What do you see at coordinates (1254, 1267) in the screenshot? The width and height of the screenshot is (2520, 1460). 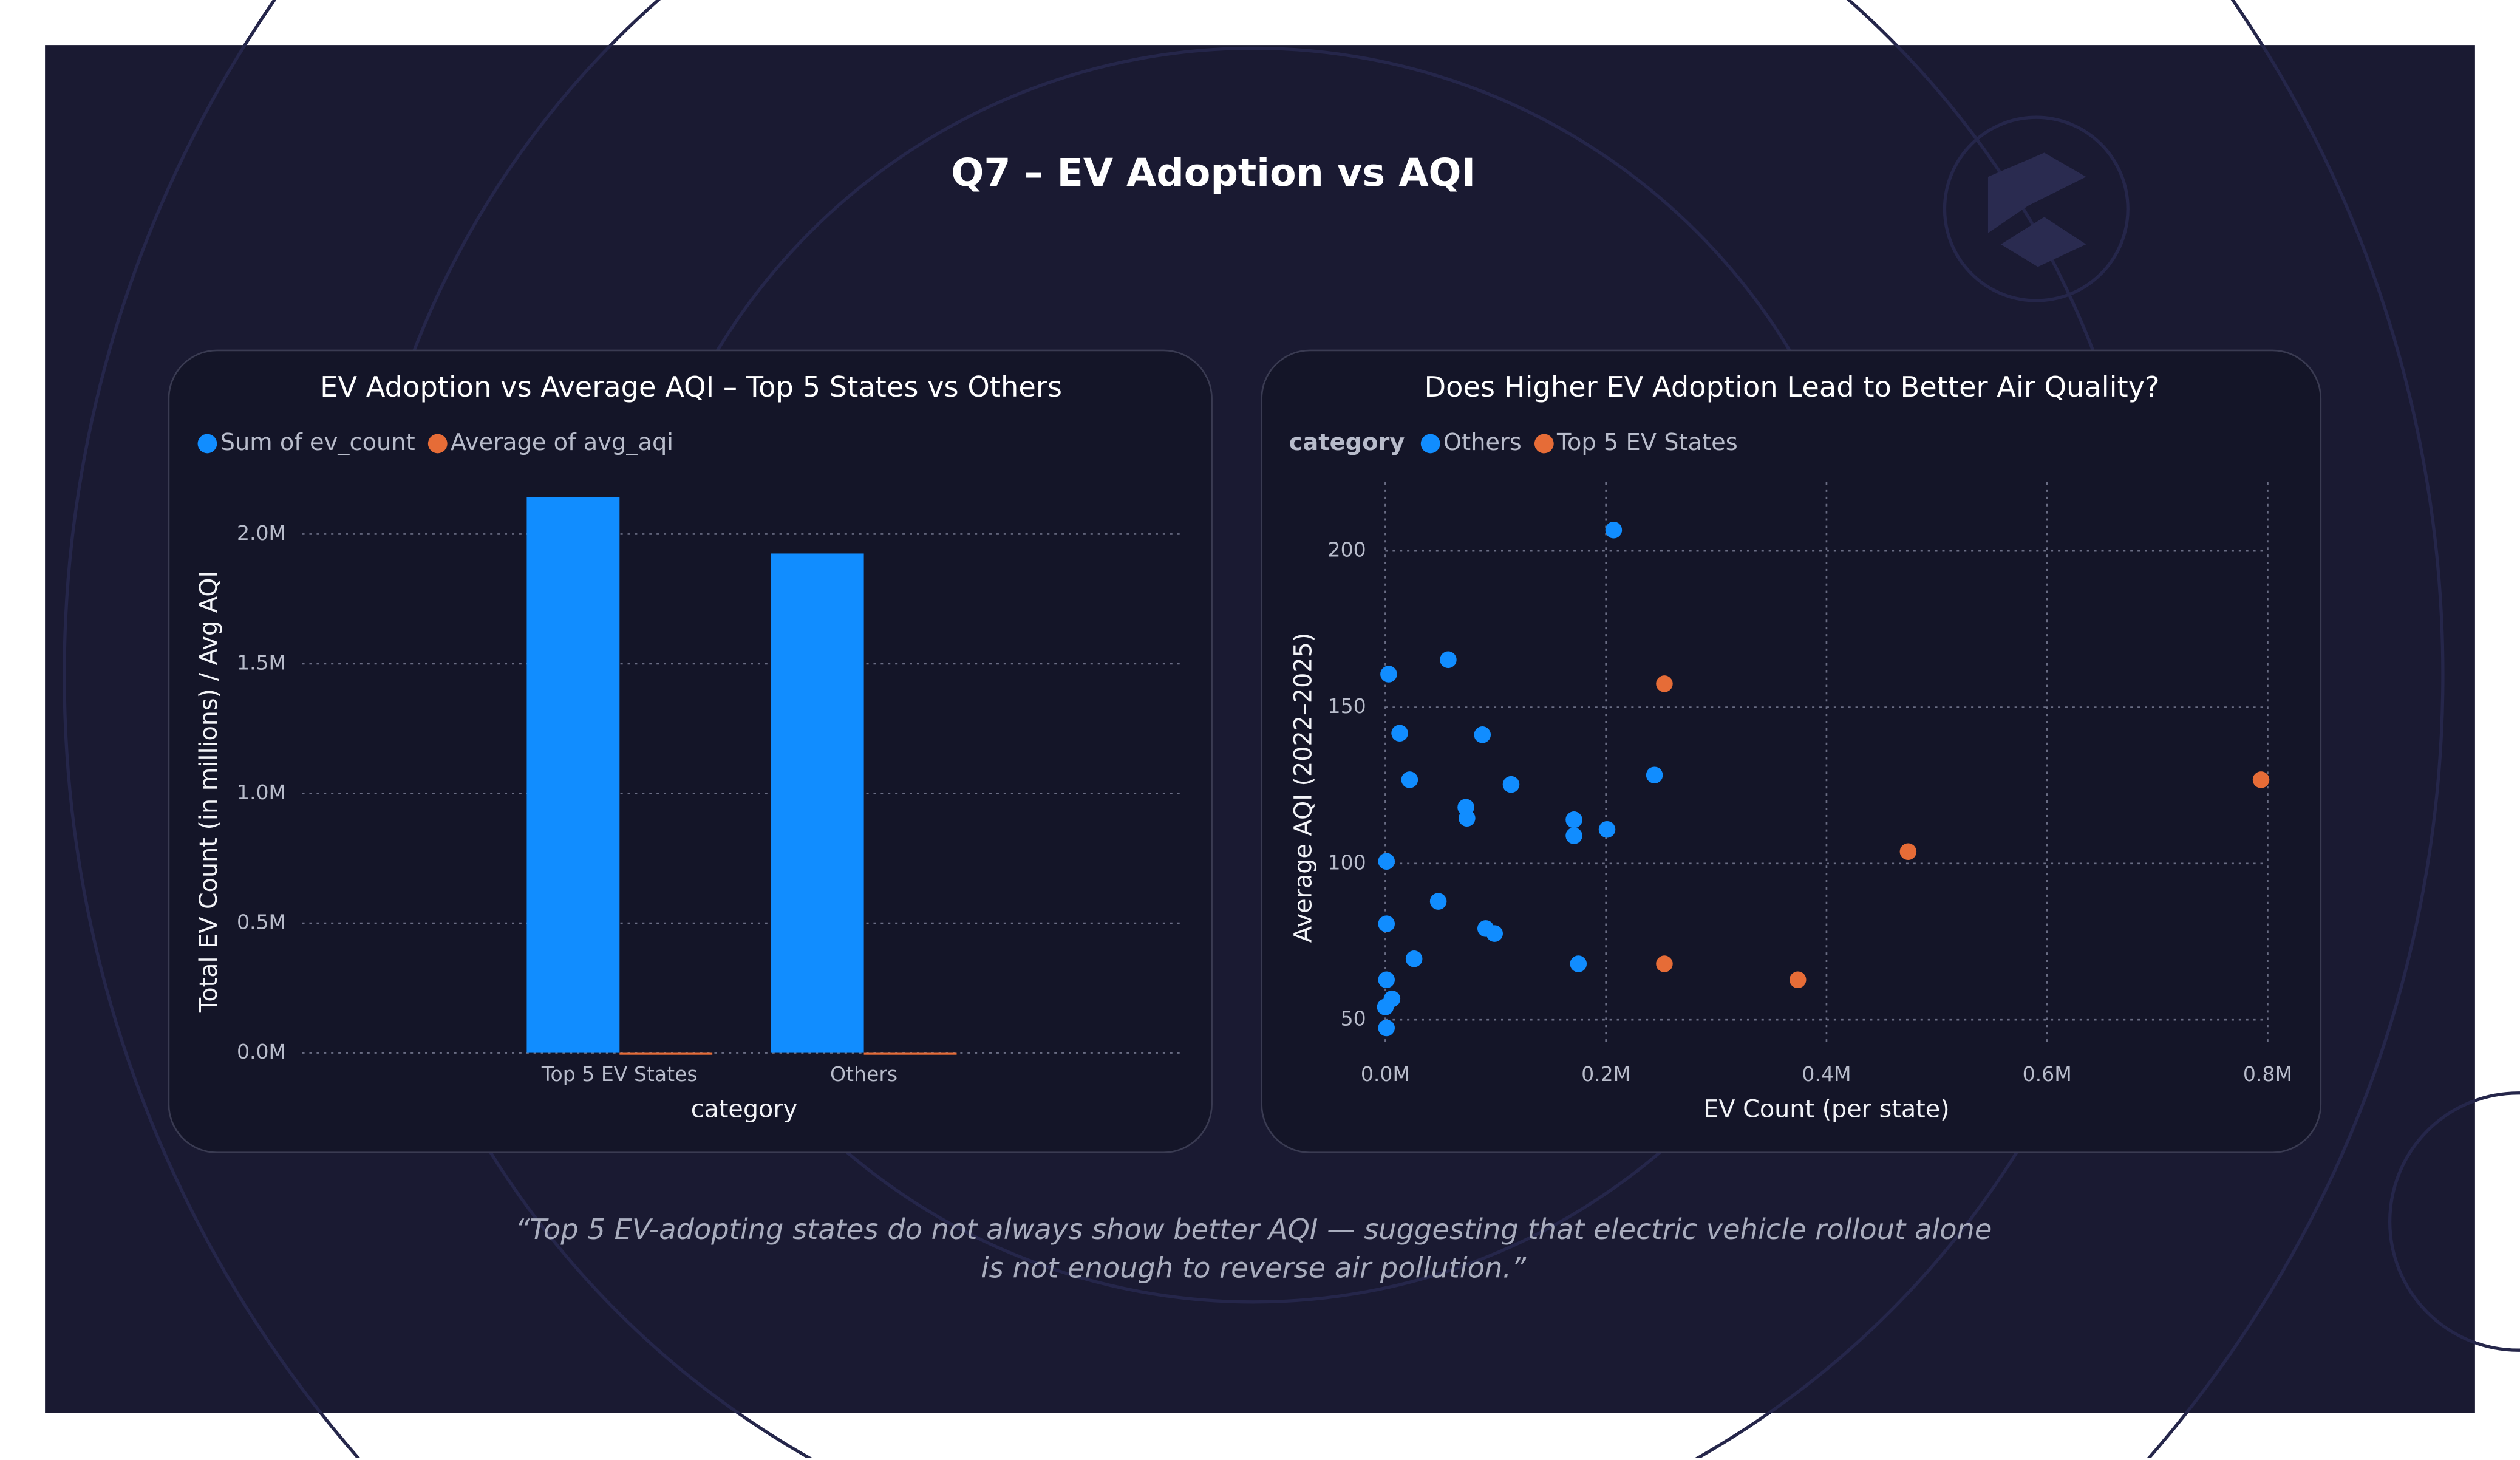 I see `caption: is not enough to reverse air pollution.”` at bounding box center [1254, 1267].